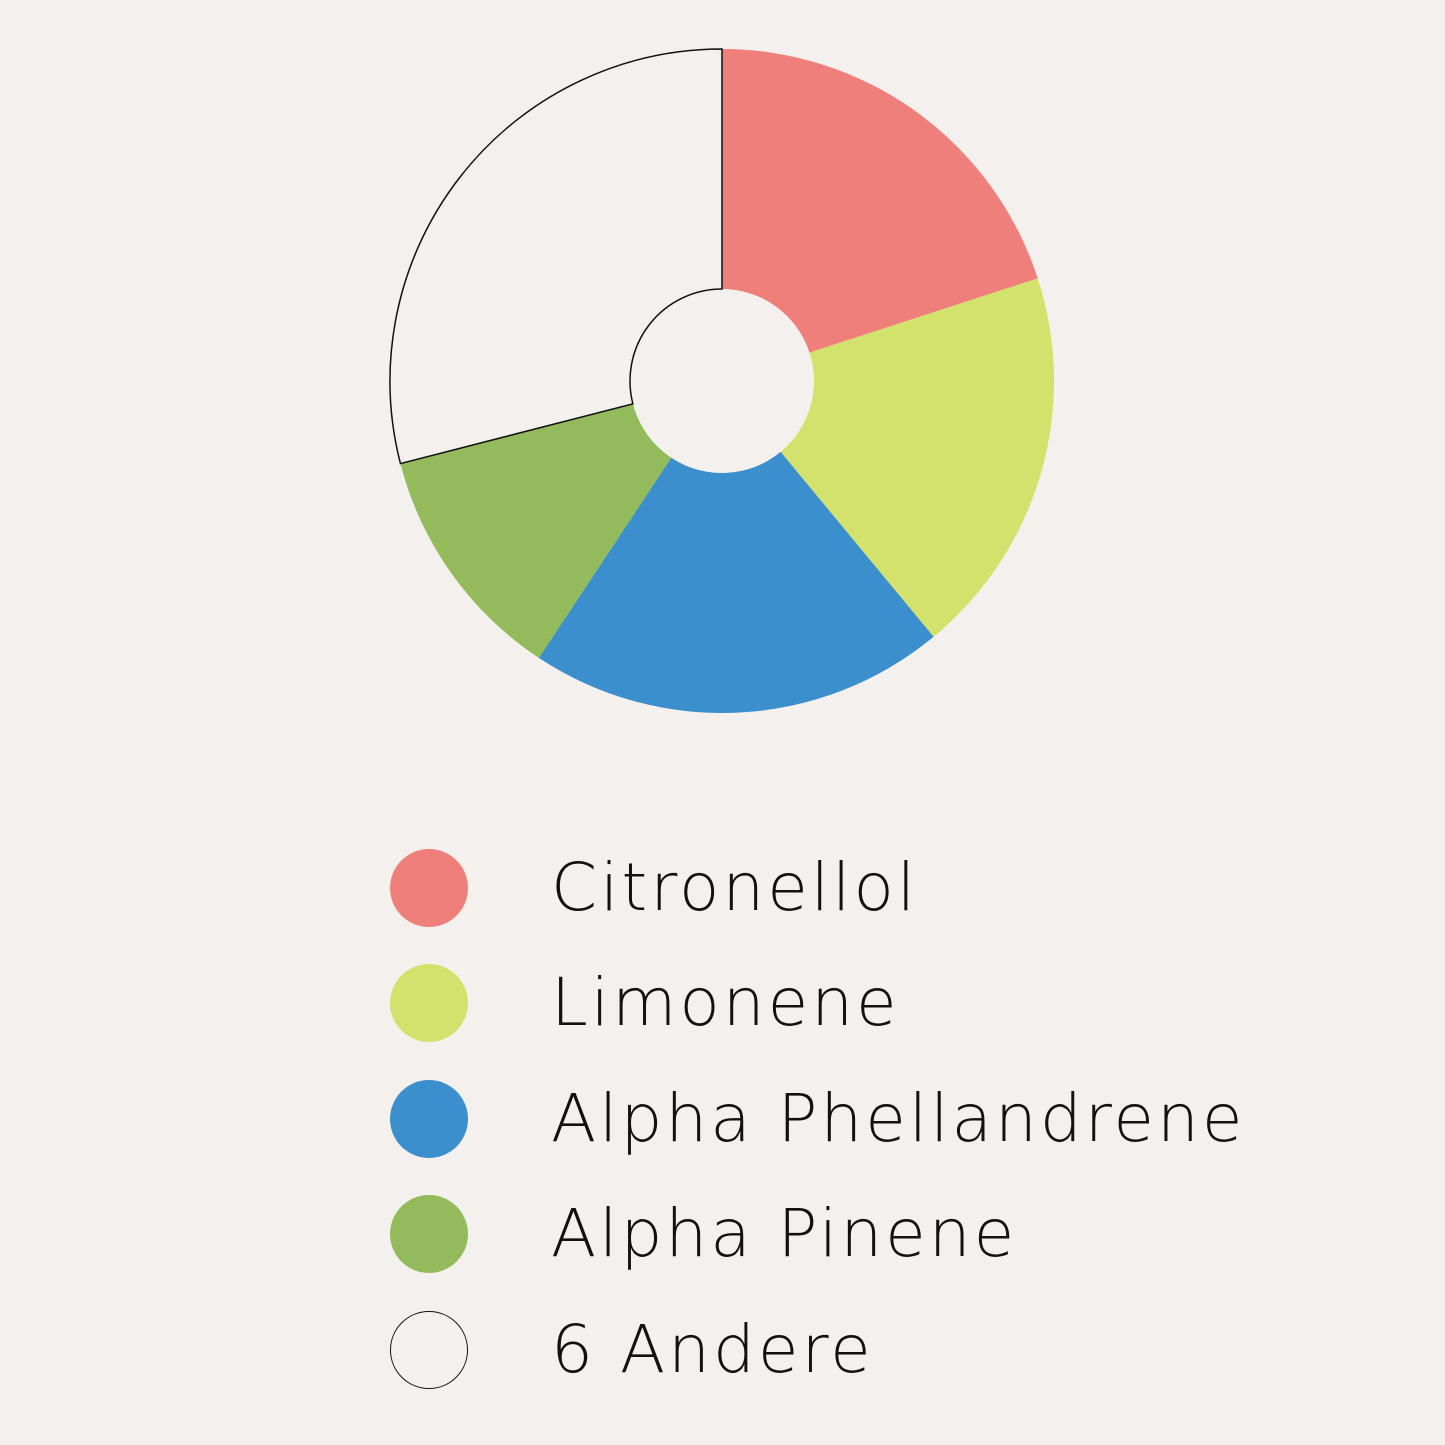  Describe the element at coordinates (536, 530) in the screenshot. I see `donut-slice-alpha-pinene` at that location.